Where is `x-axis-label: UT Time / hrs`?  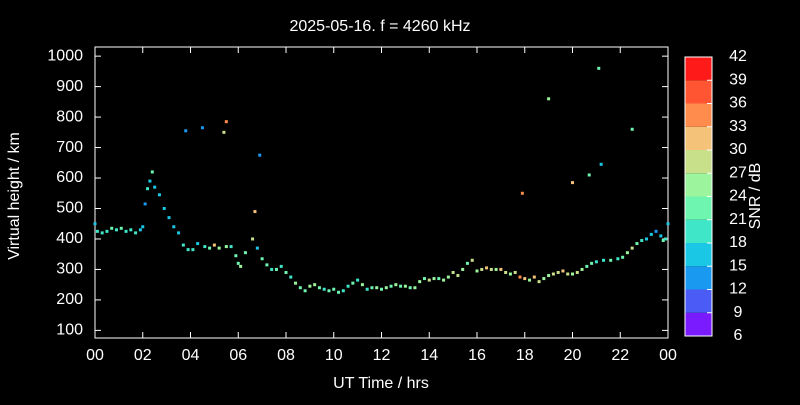
x-axis-label: UT Time / hrs is located at coordinates (381, 383).